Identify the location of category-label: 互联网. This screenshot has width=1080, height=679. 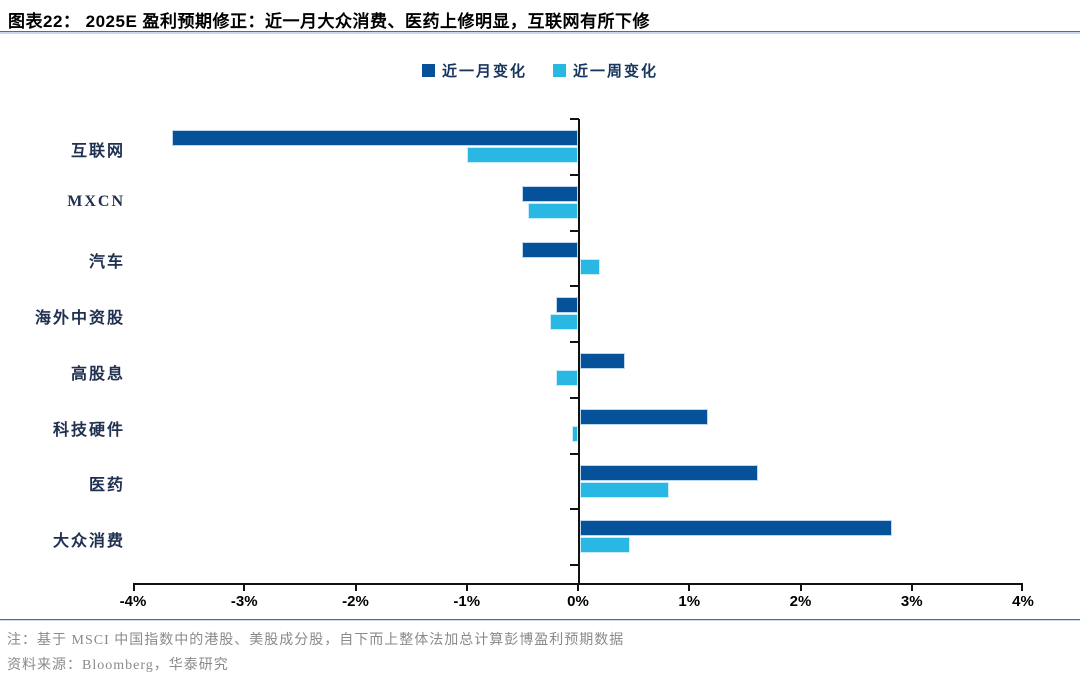
(97, 151).